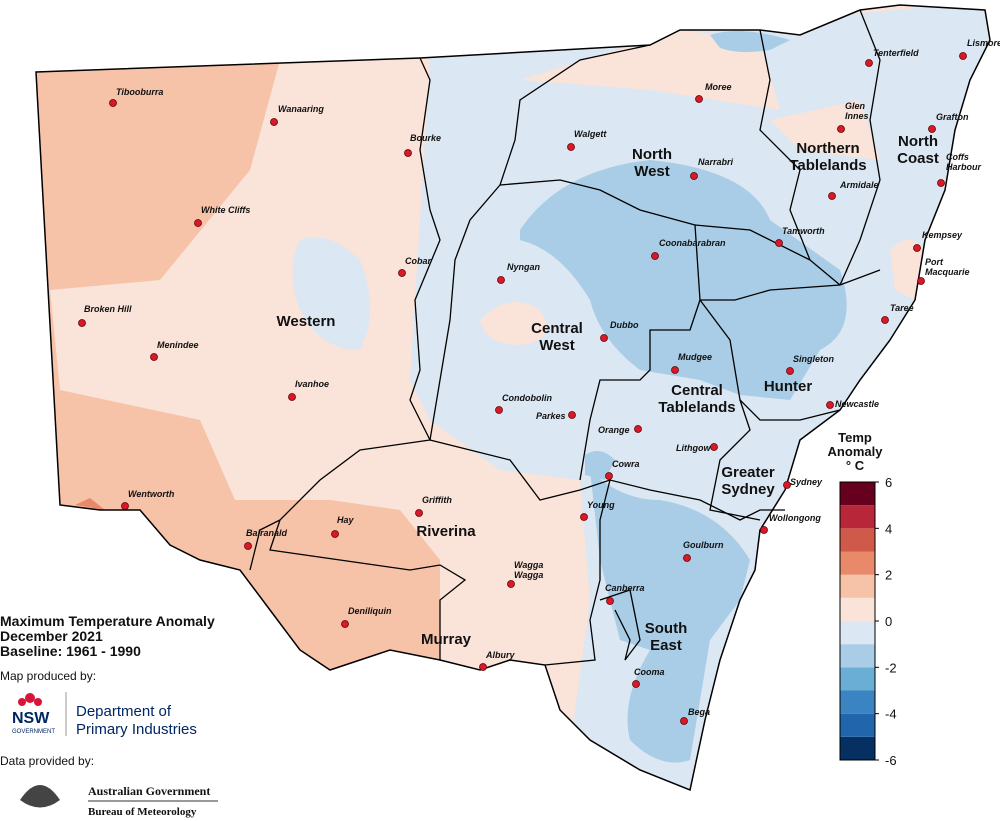 The image size is (1000, 821). Describe the element at coordinates (891, 667) in the screenshot. I see `legend-tick-label: -2` at that location.